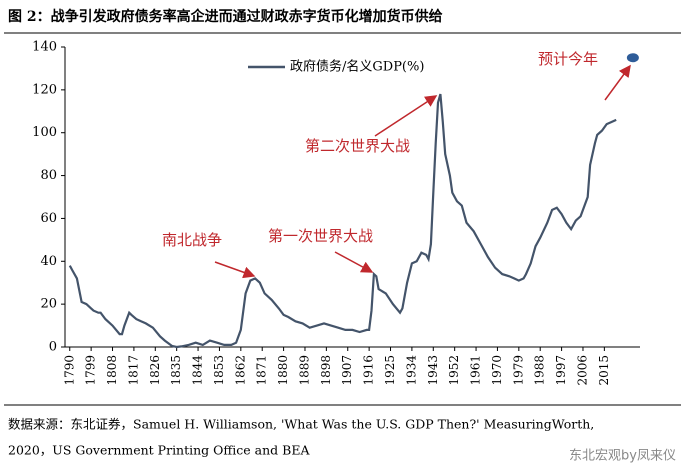 The width and height of the screenshot is (685, 472). Describe the element at coordinates (568, 59) in the screenshot. I see `annotation: 预计今年` at that location.